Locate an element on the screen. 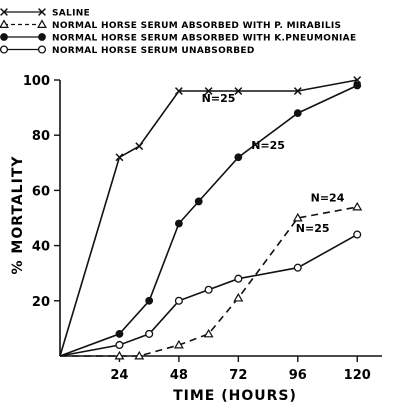 This screenshot has height=409, width=415. y-axis-label: % MORTALITY is located at coordinates (18, 214).